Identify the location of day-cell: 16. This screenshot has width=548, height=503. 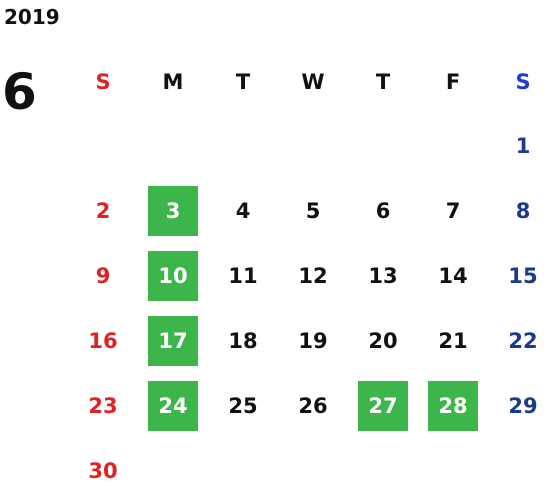
(103, 341).